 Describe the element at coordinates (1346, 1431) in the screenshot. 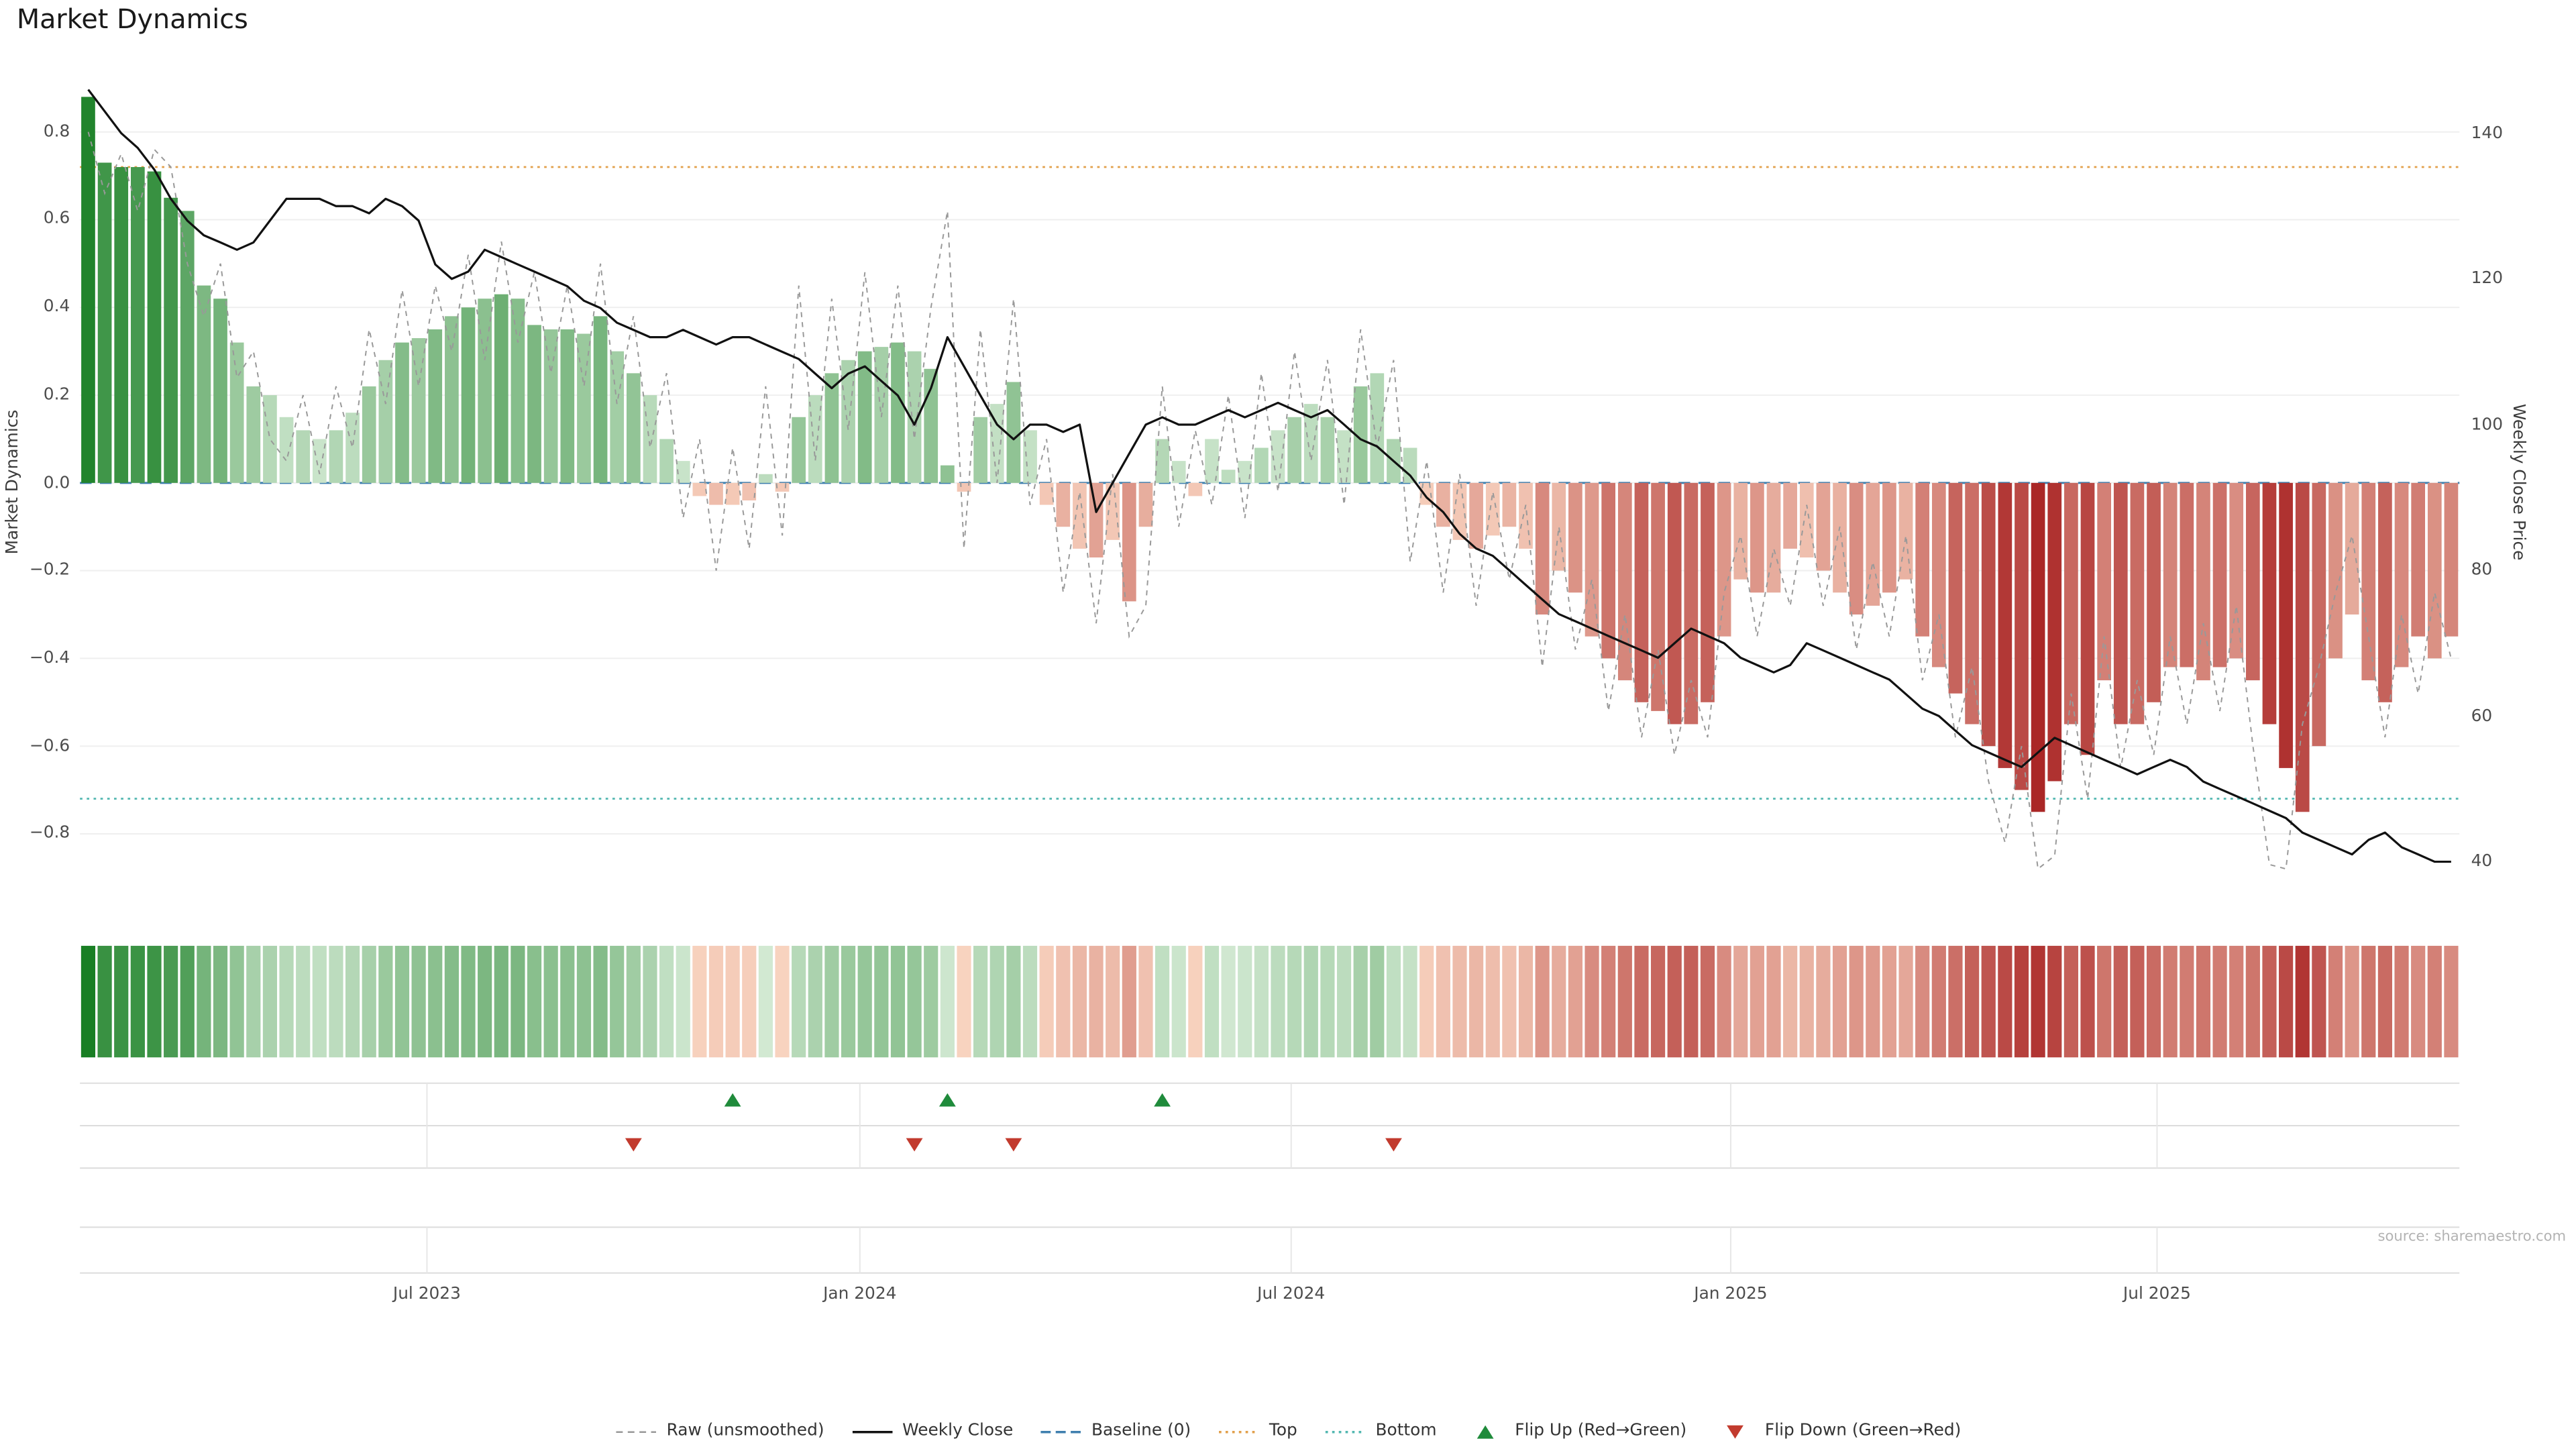

I see `legend-swatch-bottom-icon` at that location.